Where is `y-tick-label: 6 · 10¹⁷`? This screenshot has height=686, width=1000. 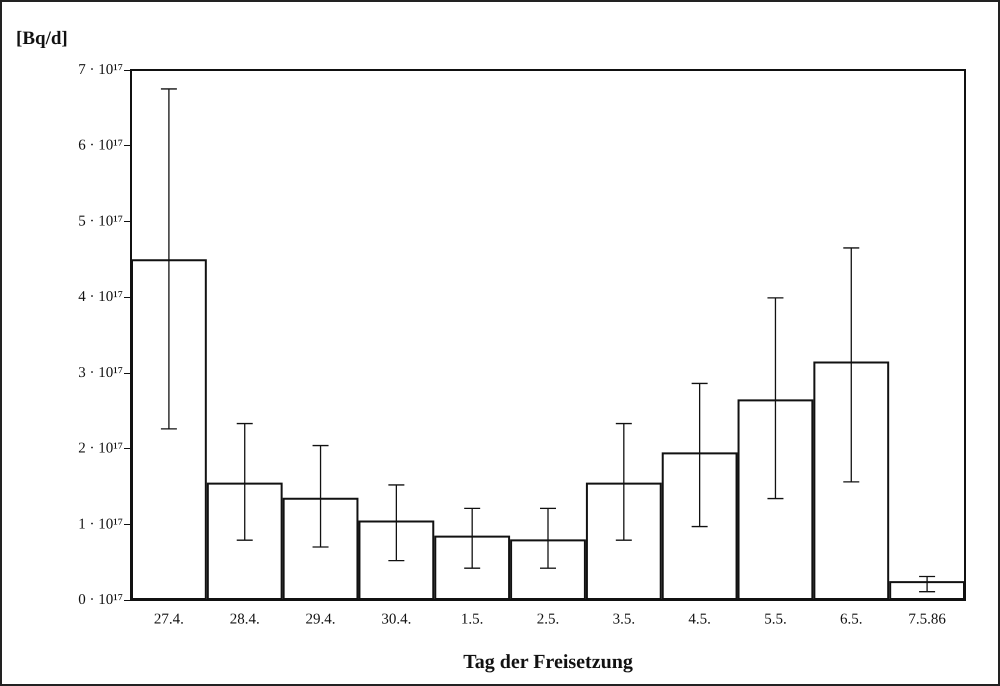 y-tick-label: 6 · 10¹⁷ is located at coordinates (100, 146).